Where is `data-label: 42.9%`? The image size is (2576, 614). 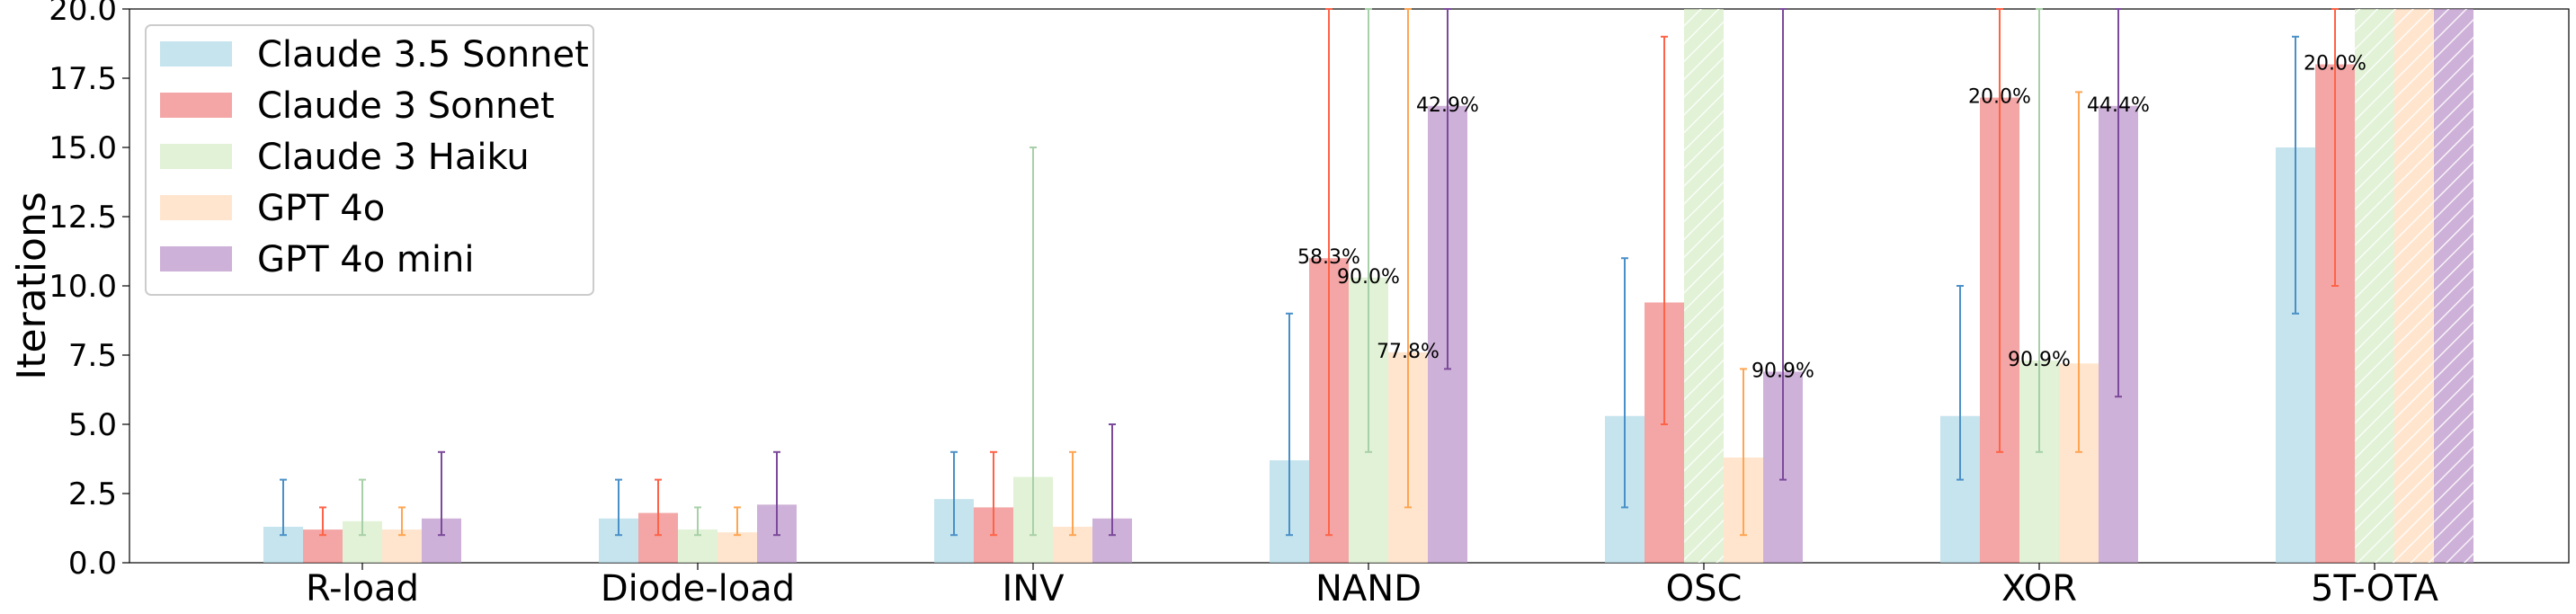
data-label: 42.9% is located at coordinates (1447, 105).